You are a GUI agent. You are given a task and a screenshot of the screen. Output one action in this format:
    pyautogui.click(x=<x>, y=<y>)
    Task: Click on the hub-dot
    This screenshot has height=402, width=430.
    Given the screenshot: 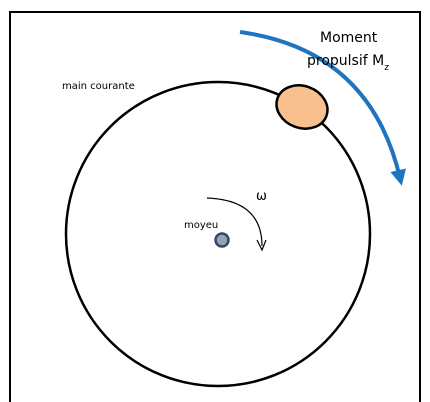 What is the action you would take?
    pyautogui.click(x=222, y=240)
    